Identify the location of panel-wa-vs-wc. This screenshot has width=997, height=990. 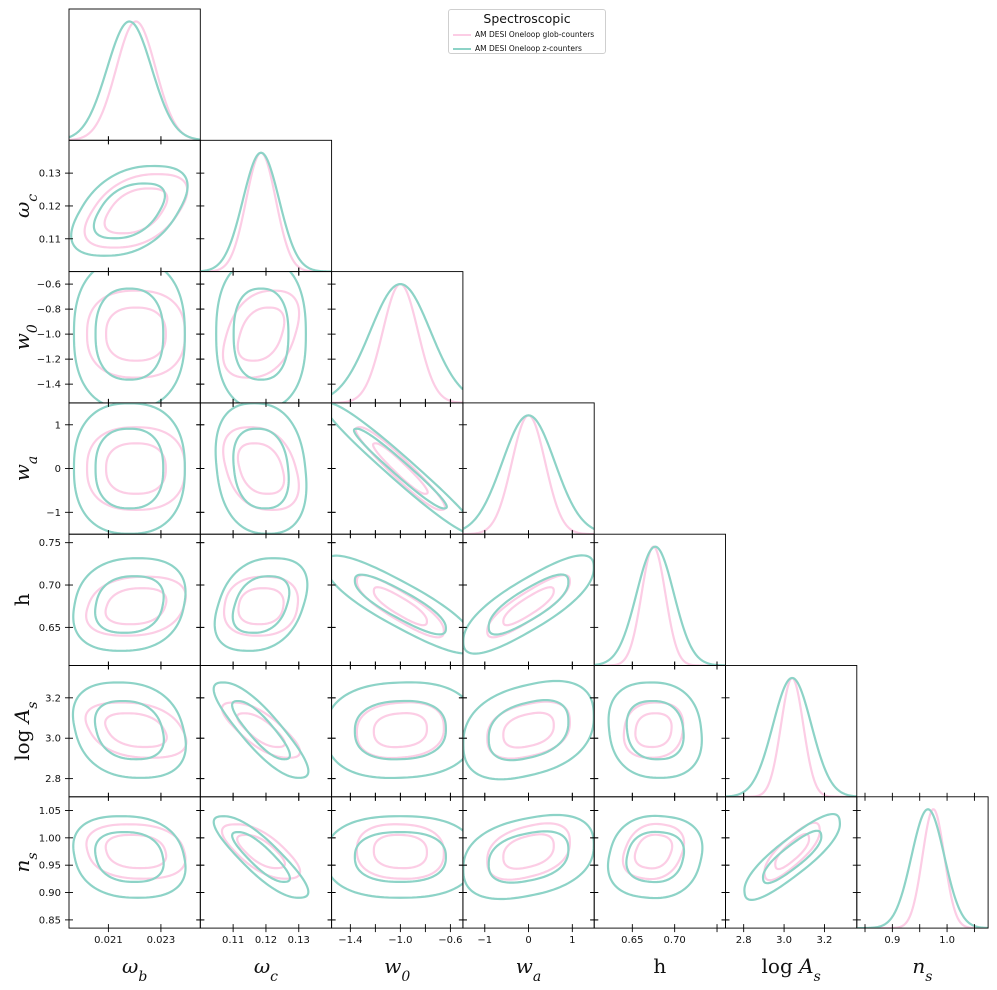
(261, 468).